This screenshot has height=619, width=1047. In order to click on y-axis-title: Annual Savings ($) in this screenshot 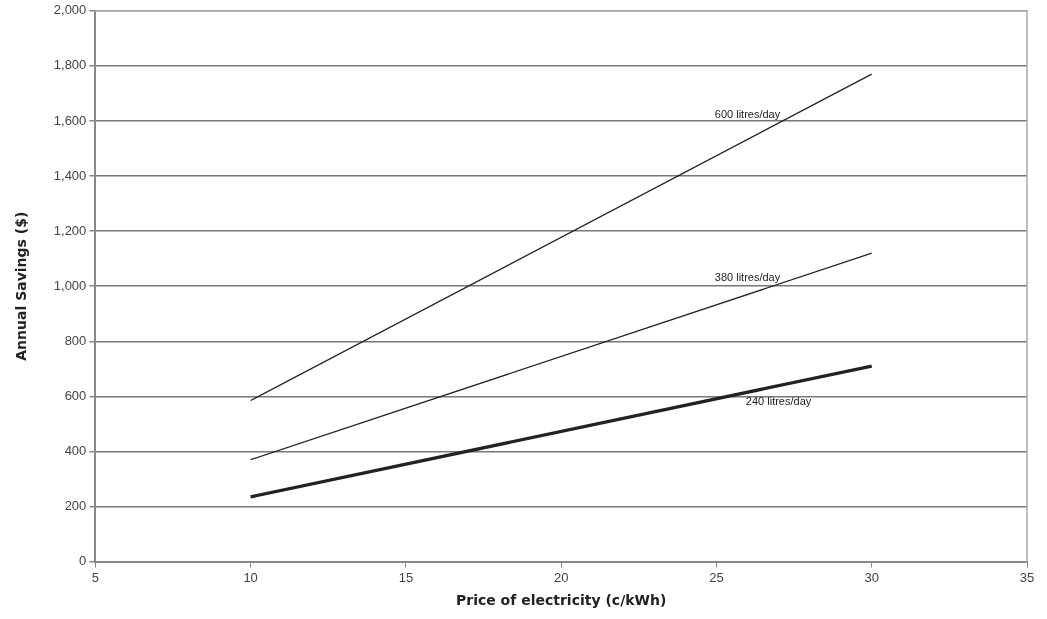, I will do `click(21, 286)`.